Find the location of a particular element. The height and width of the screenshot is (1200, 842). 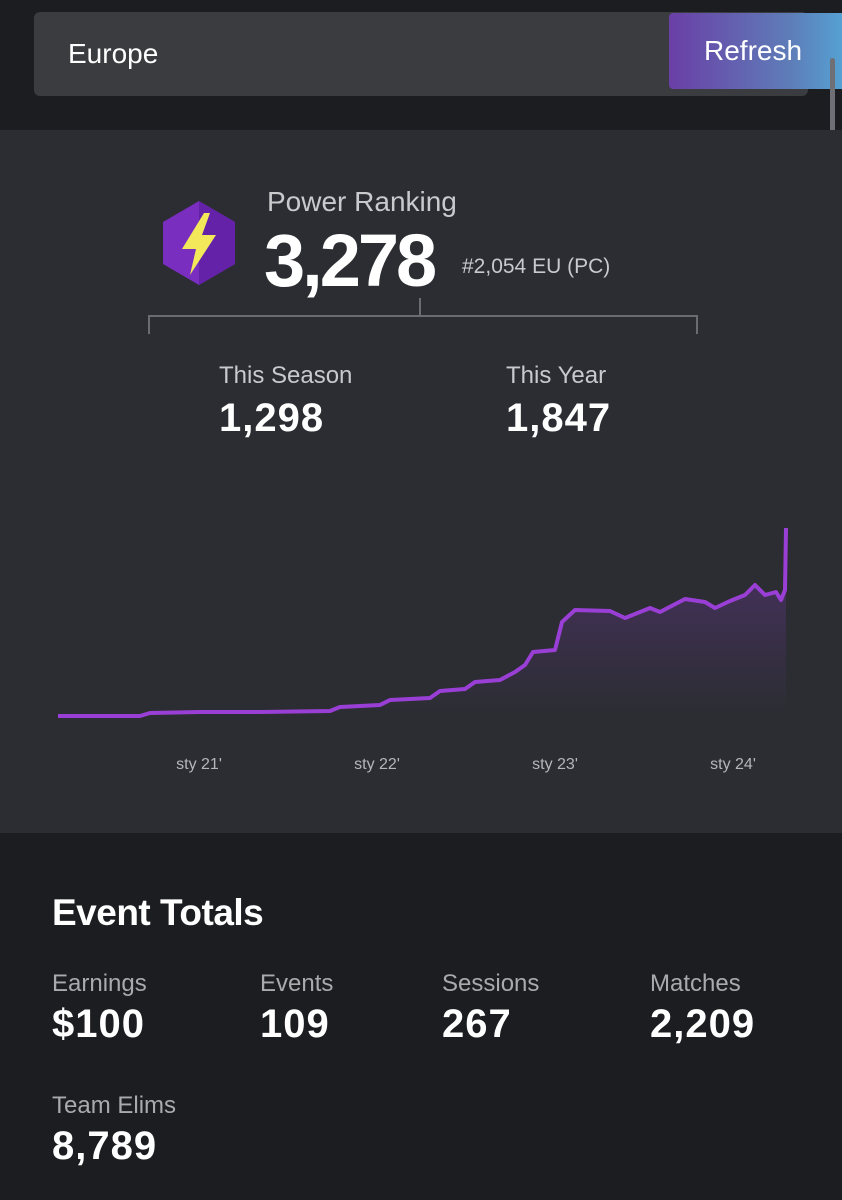

team-elims-label: Team Elims is located at coordinates (114, 1105).